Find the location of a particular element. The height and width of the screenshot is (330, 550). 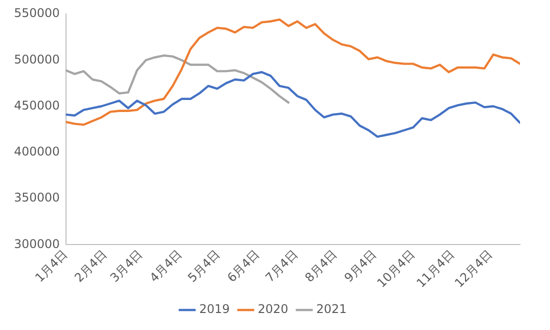

x-tick-label: 7月4日 is located at coordinates (281, 266).